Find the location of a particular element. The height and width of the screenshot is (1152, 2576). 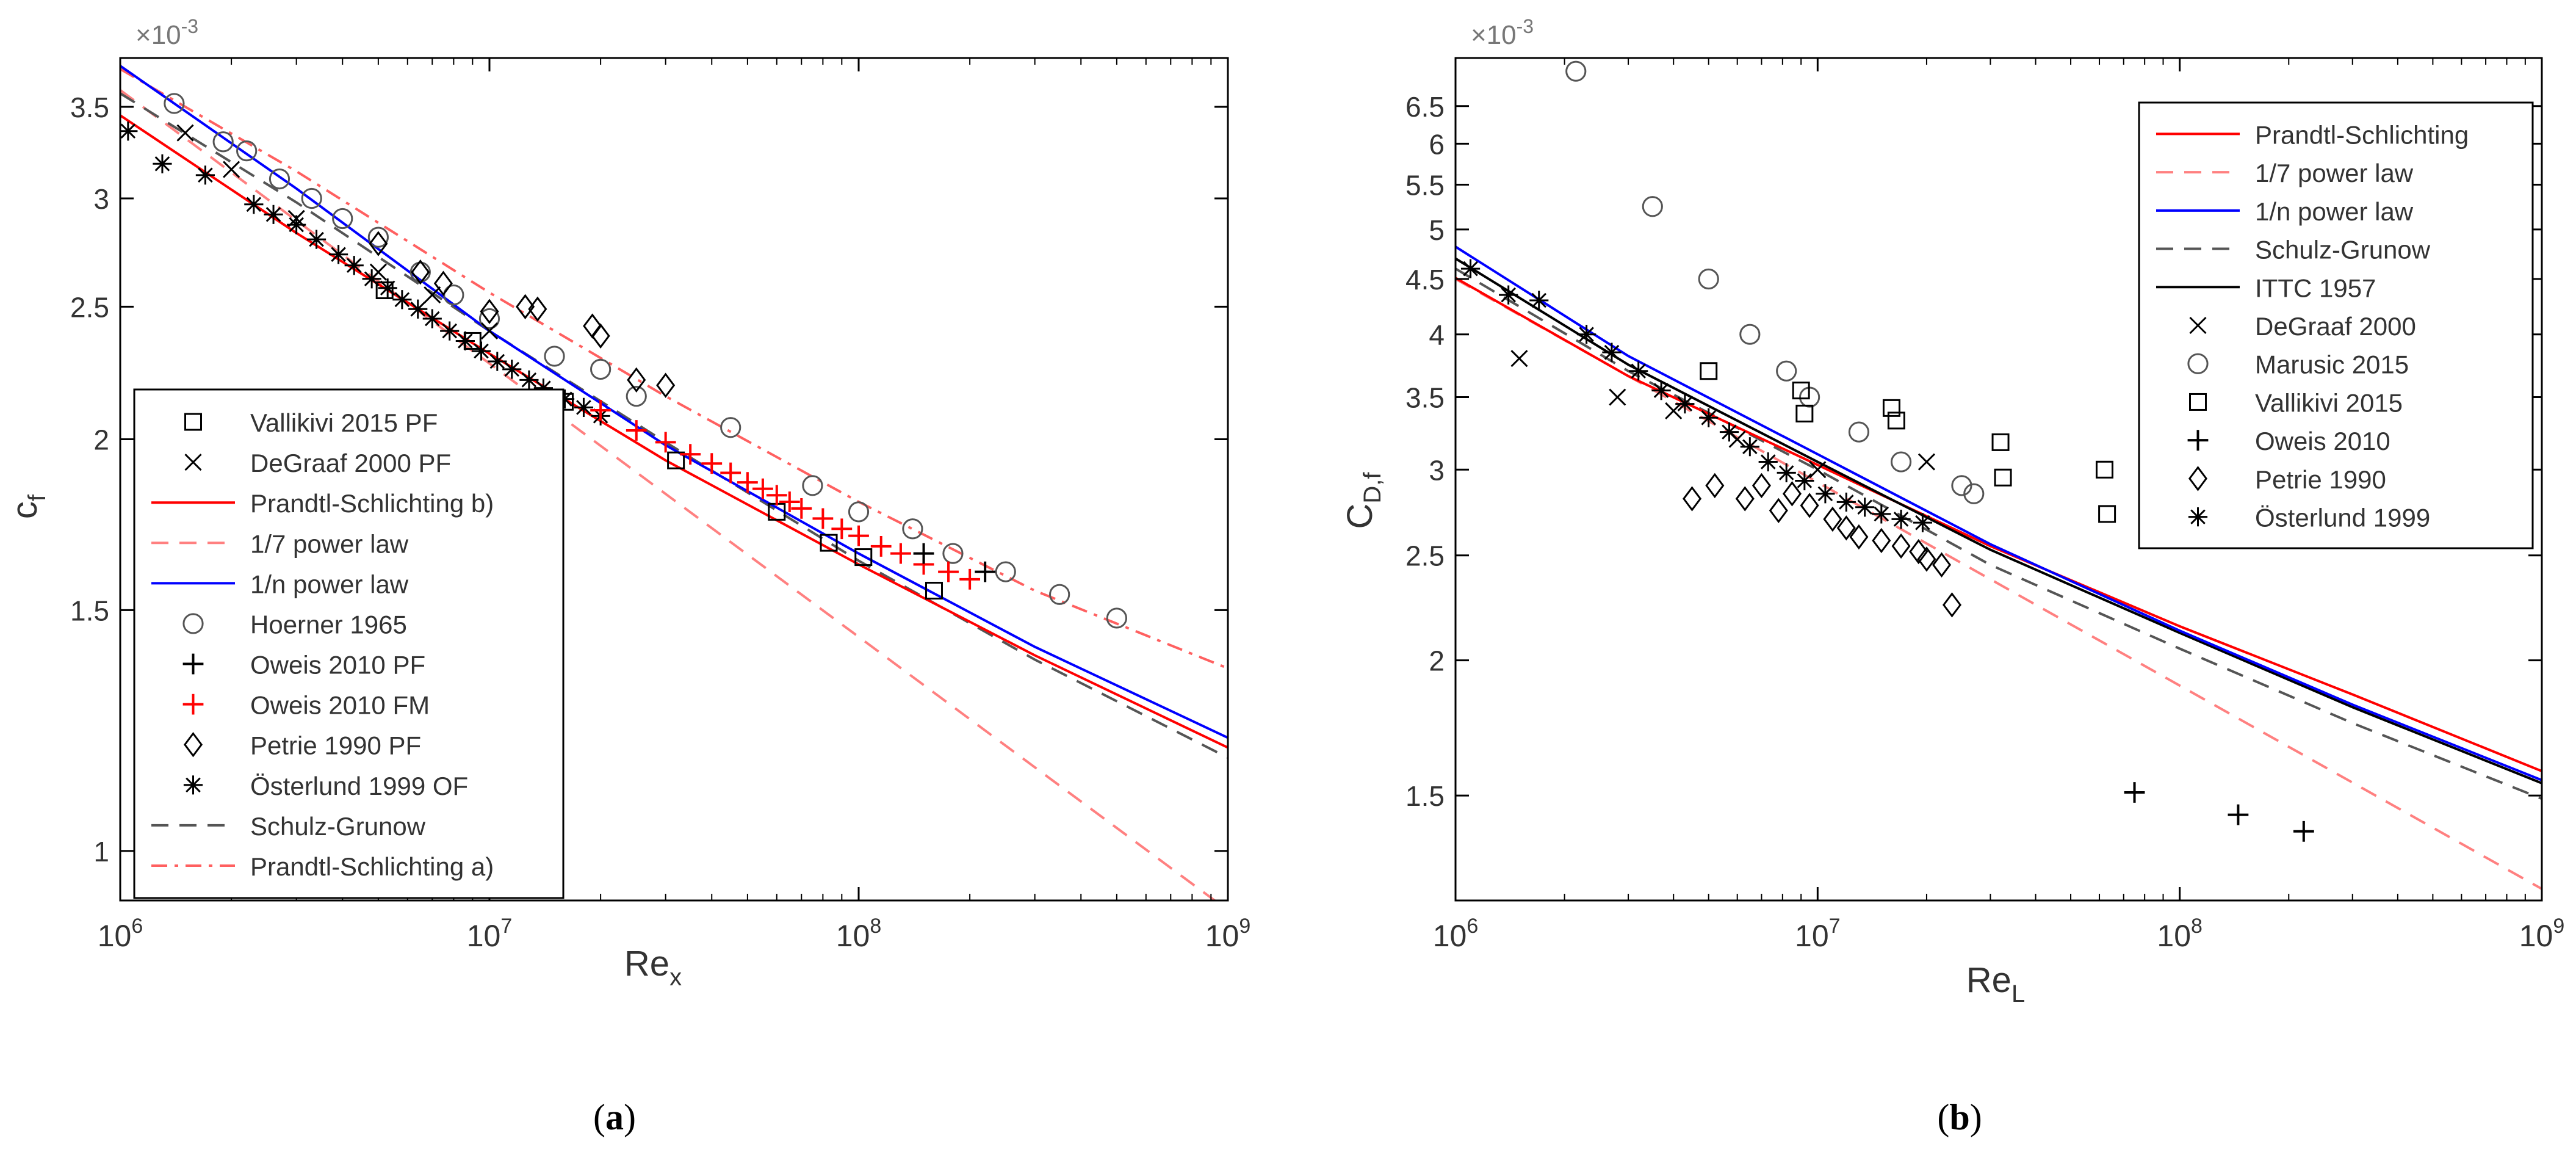

y-axis-label-a: cf is located at coordinates (28, 506).